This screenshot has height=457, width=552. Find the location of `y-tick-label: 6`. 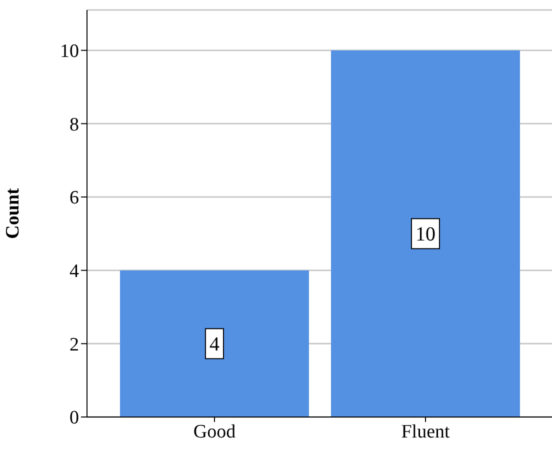

y-tick-label: 6 is located at coordinates (74, 198).